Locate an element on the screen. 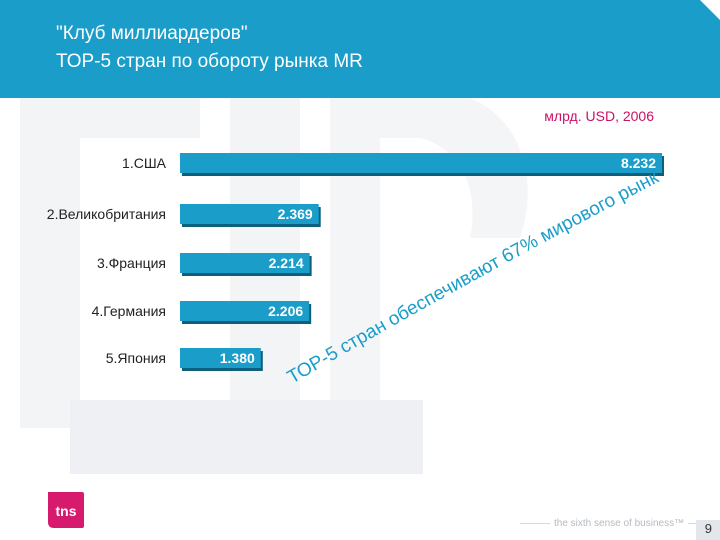  category-label: 4.Германия is located at coordinates (129, 311).